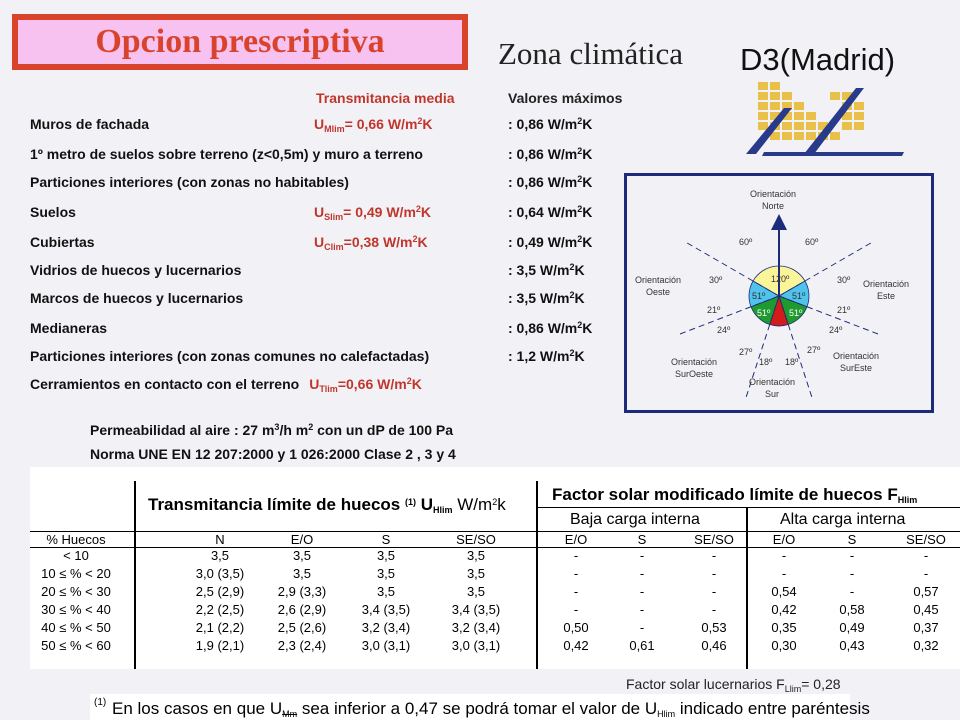 This screenshot has height=720, width=960. I want to click on inline-limit-value: UTlim=0,66 W/m2K, so click(365, 385).